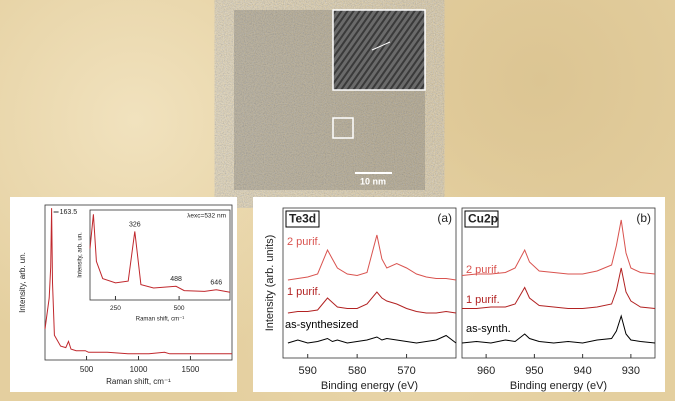  Describe the element at coordinates (631, 371) in the screenshot. I see `x-tick-label: 930` at that location.